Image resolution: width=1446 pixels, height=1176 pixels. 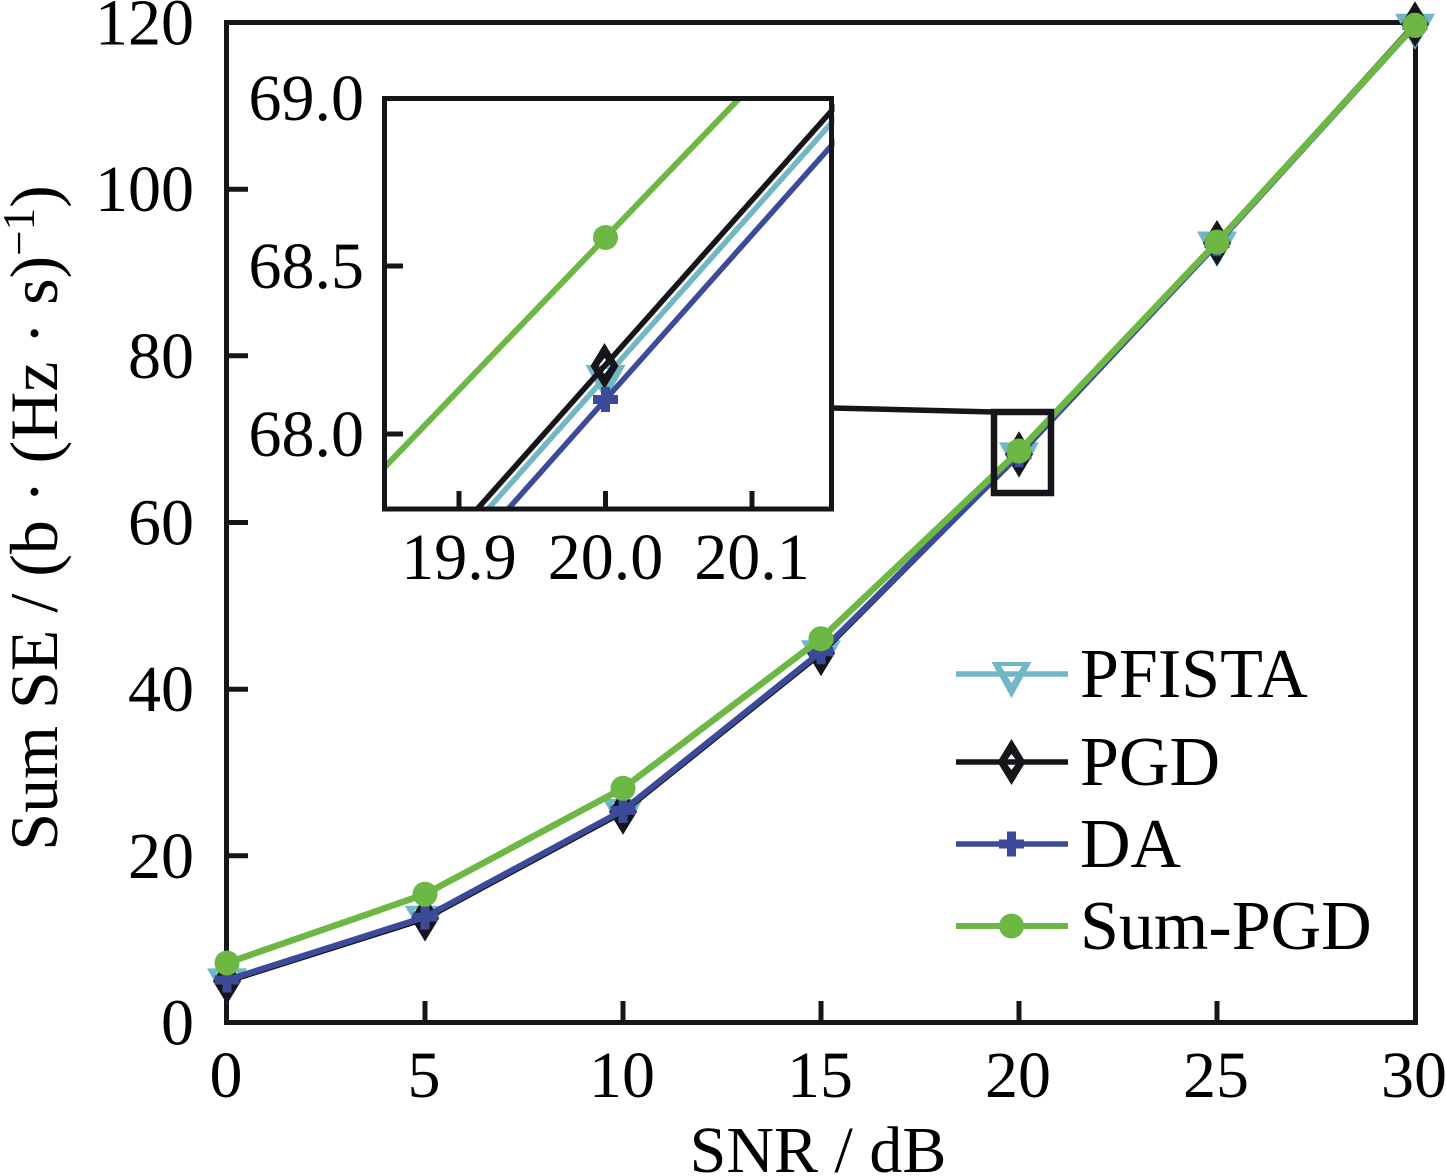 What do you see at coordinates (459, 557) in the screenshot?
I see `svg-text: 19.9` at bounding box center [459, 557].